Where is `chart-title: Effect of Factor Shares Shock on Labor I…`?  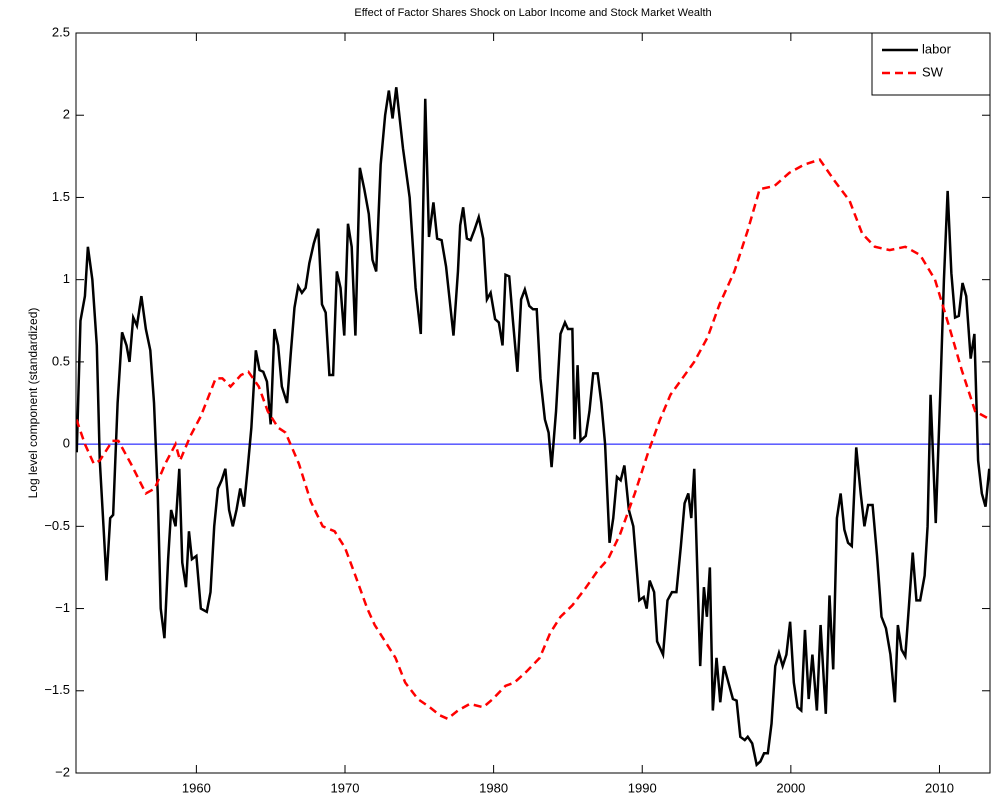 chart-title: Effect of Factor Shares Shock on Labor I… is located at coordinates (532, 13).